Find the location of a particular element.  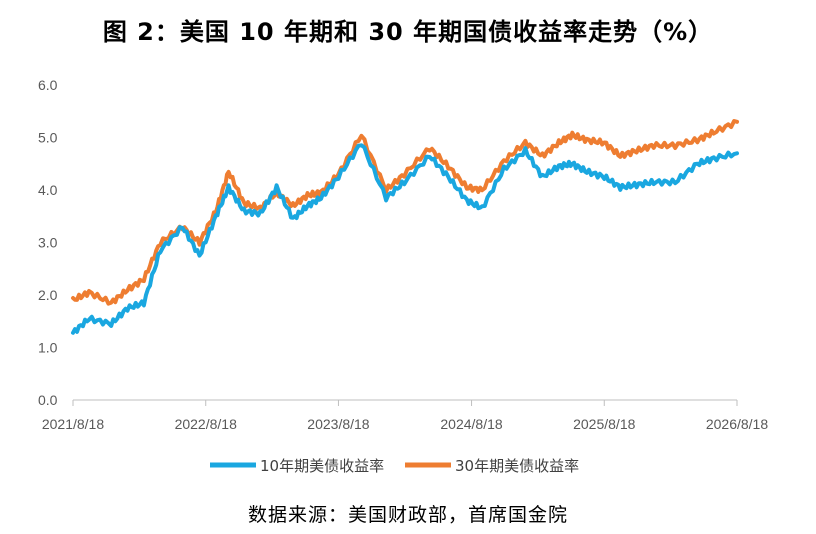

x-tick-label: 2024/8/18 is located at coordinates (471, 424).